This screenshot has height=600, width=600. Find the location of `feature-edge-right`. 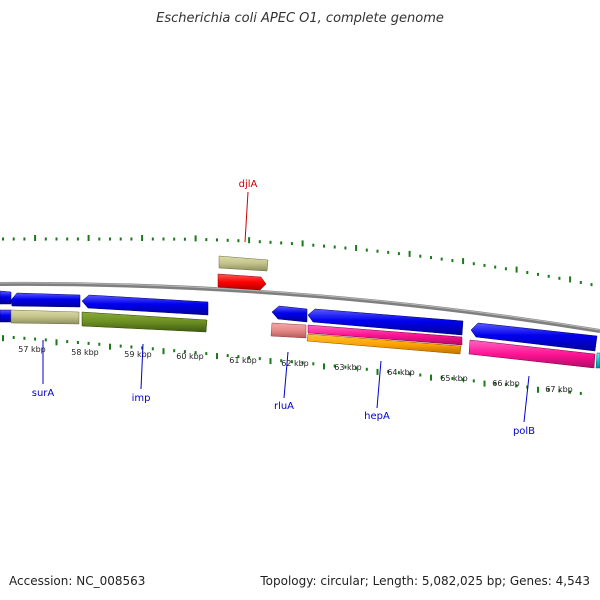

feature-edge-right is located at coordinates (597, 360).